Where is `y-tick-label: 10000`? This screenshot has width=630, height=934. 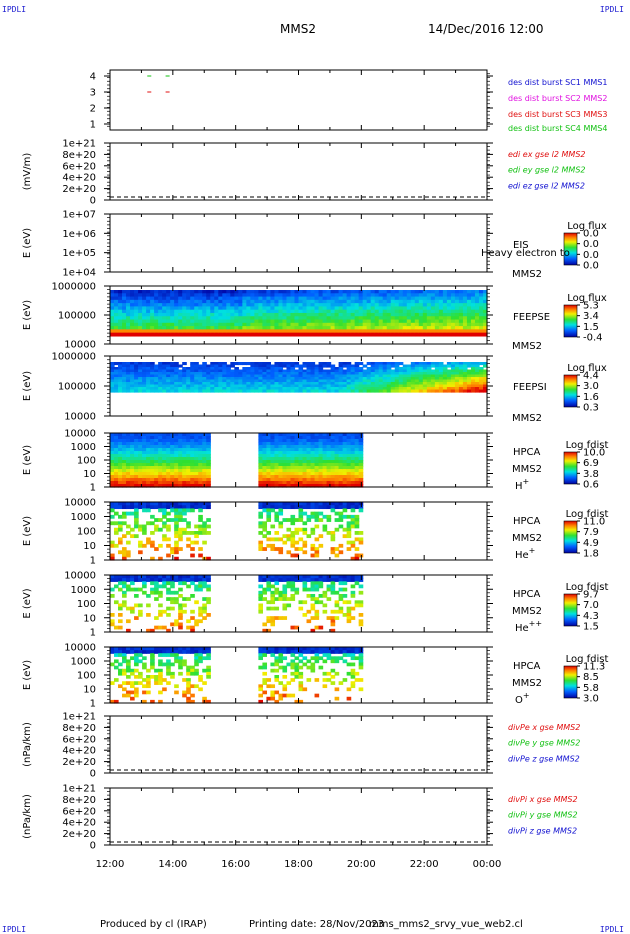
y-tick-label: 10000 is located at coordinates (80, 576).